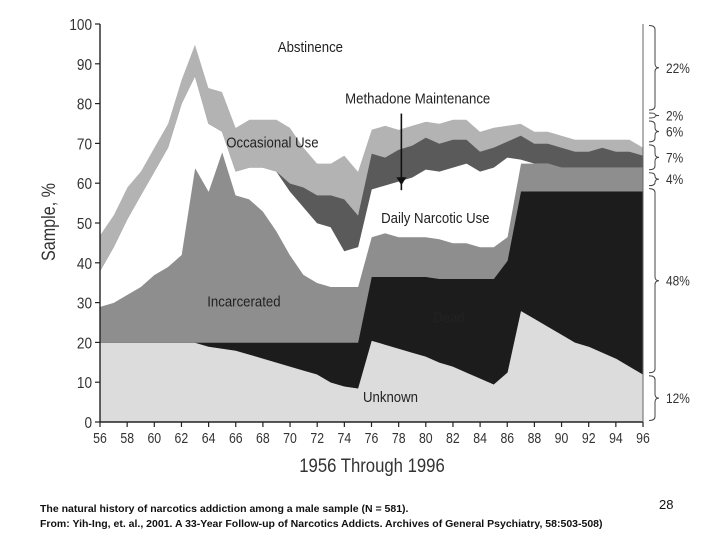 This screenshot has width=720, height=540. What do you see at coordinates (669, 223) in the screenshot?
I see `right-brackets: 22% 2%6% 7% 4% 48% 12%` at bounding box center [669, 223].